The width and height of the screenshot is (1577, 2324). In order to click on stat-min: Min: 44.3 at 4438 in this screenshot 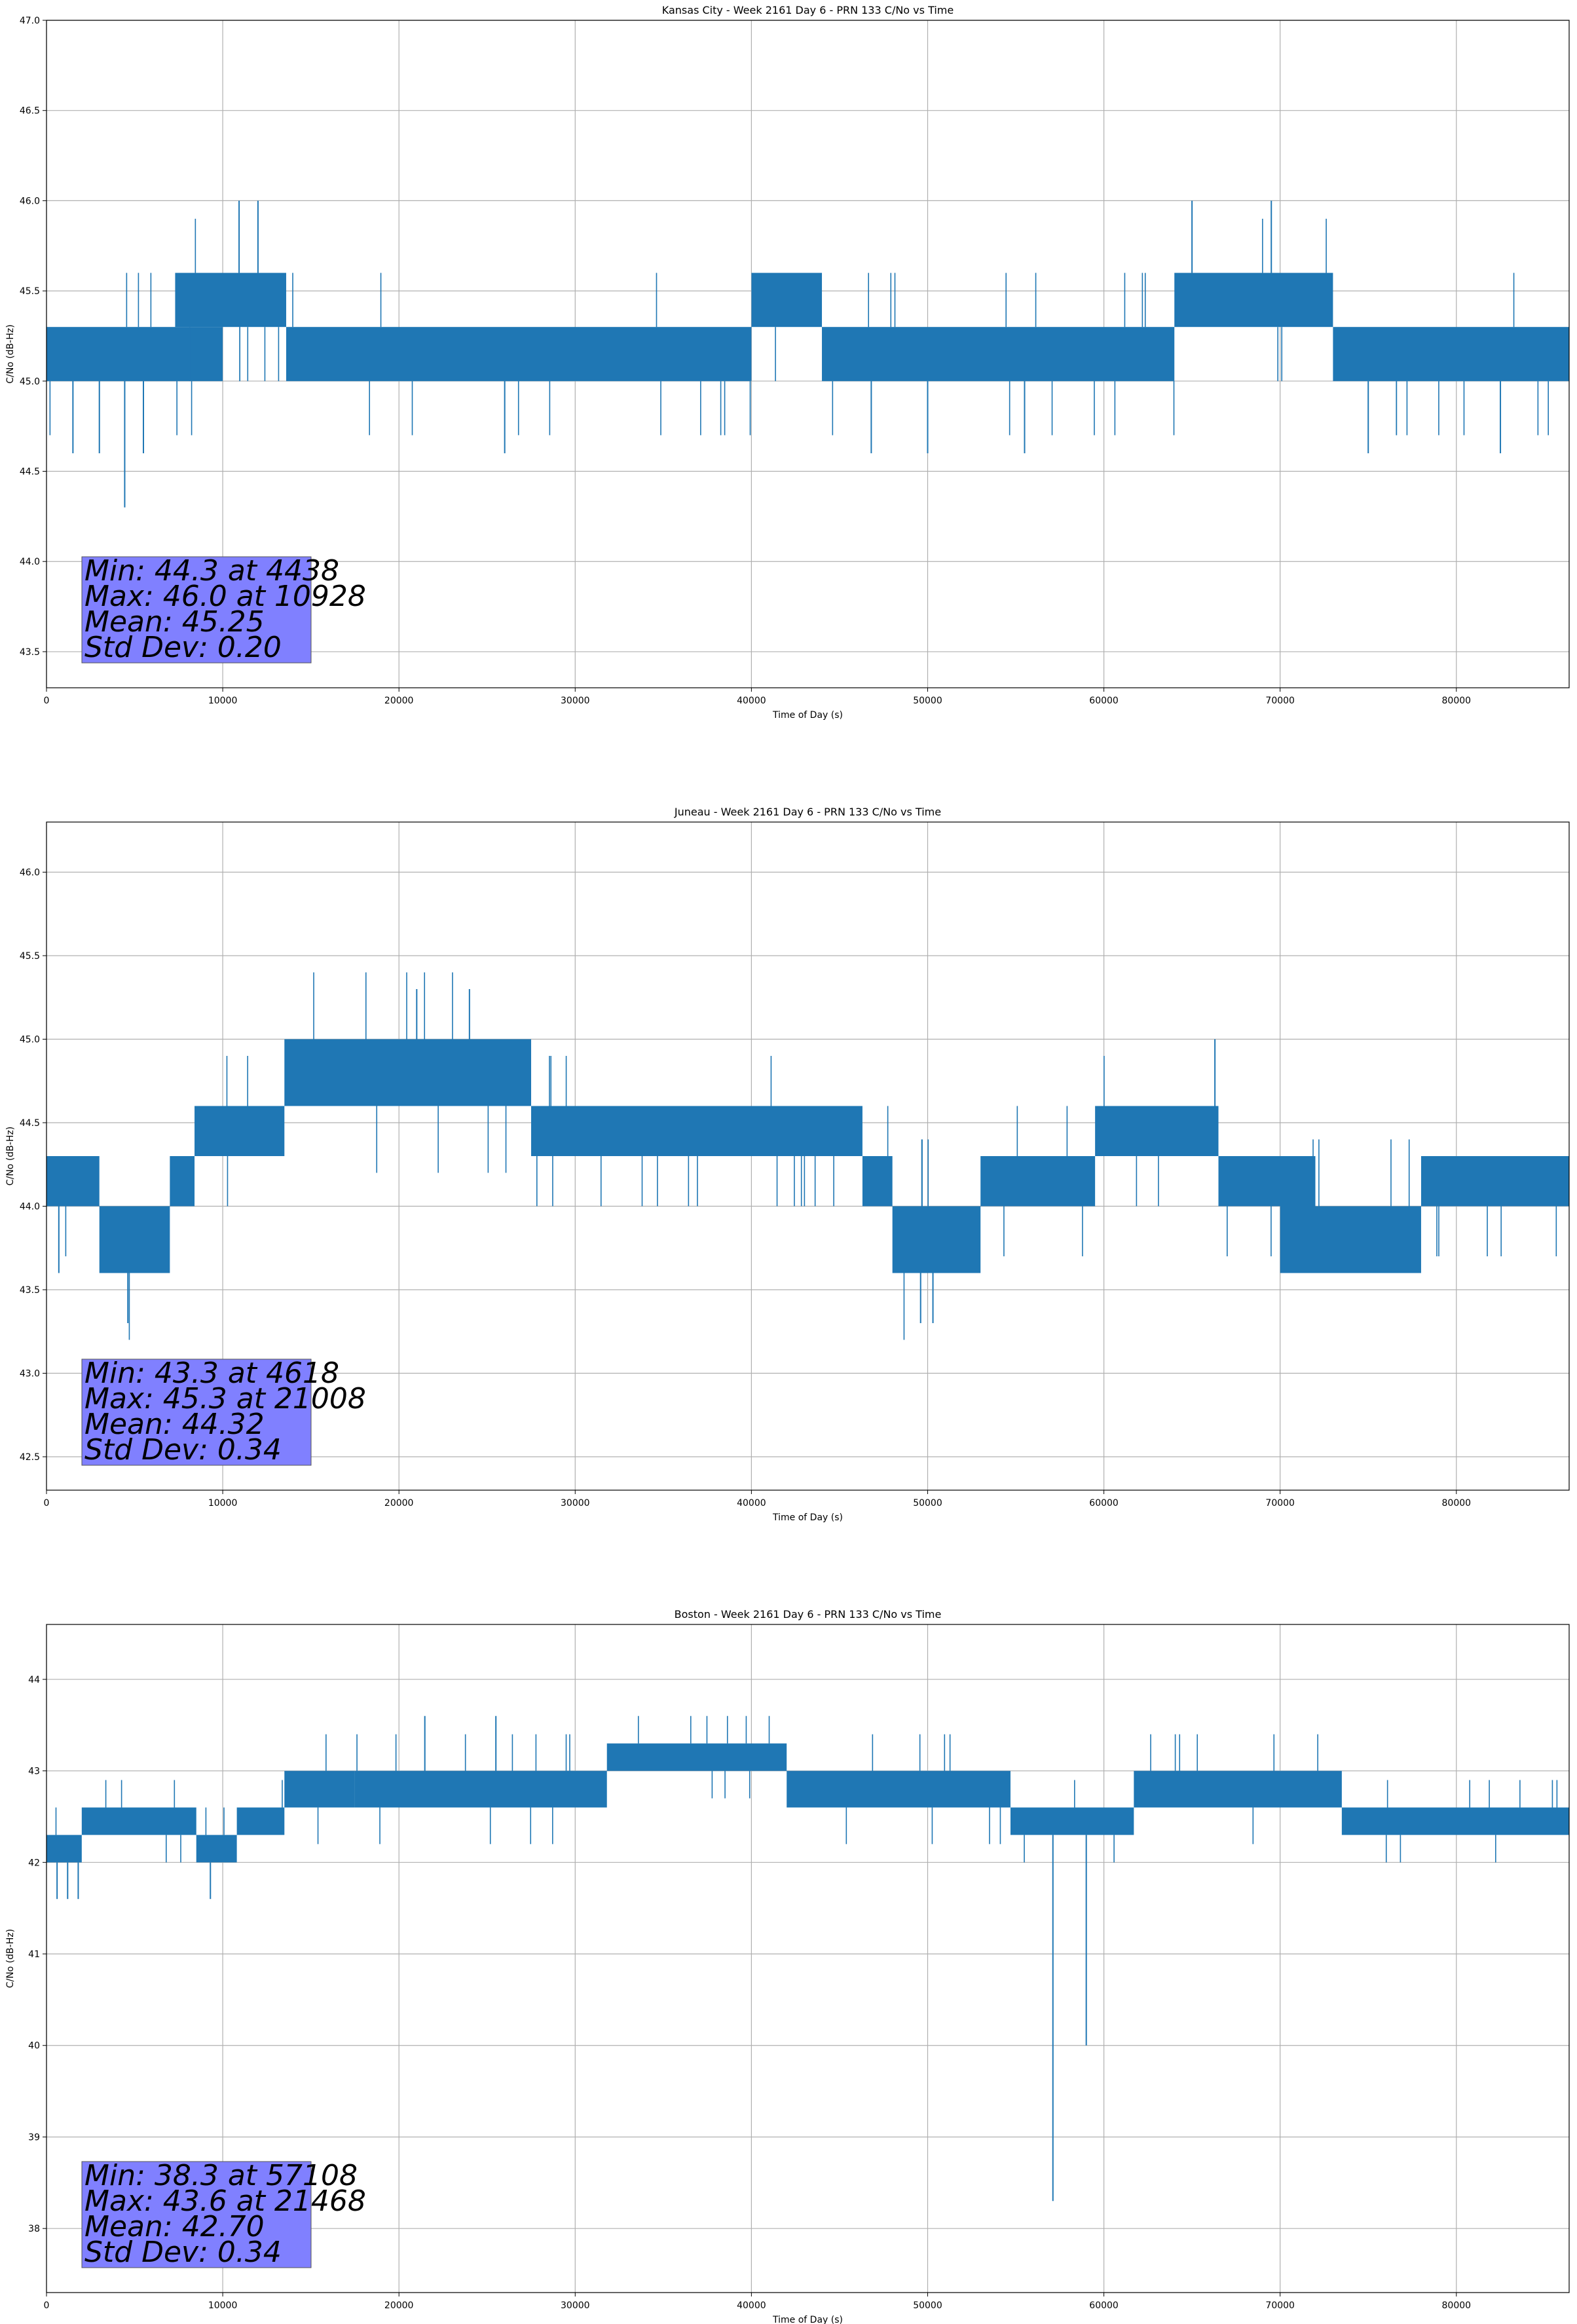, I will do `click(211, 571)`.